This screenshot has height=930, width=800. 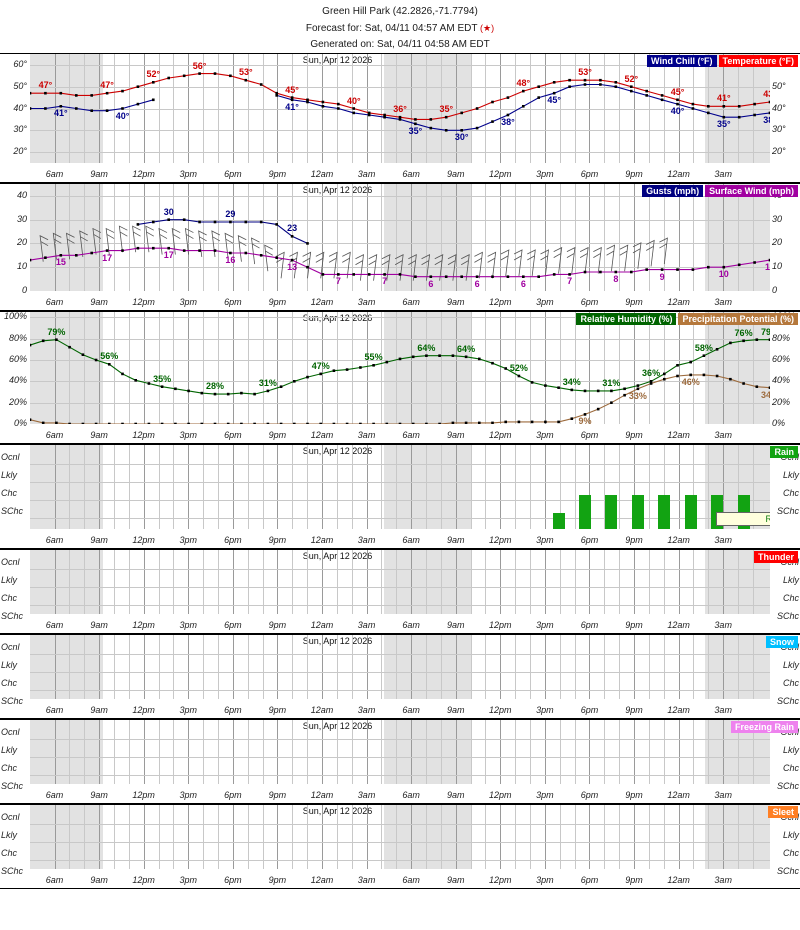 I want to click on x-axis-tick-label: 3am, so click(x=366, y=540).